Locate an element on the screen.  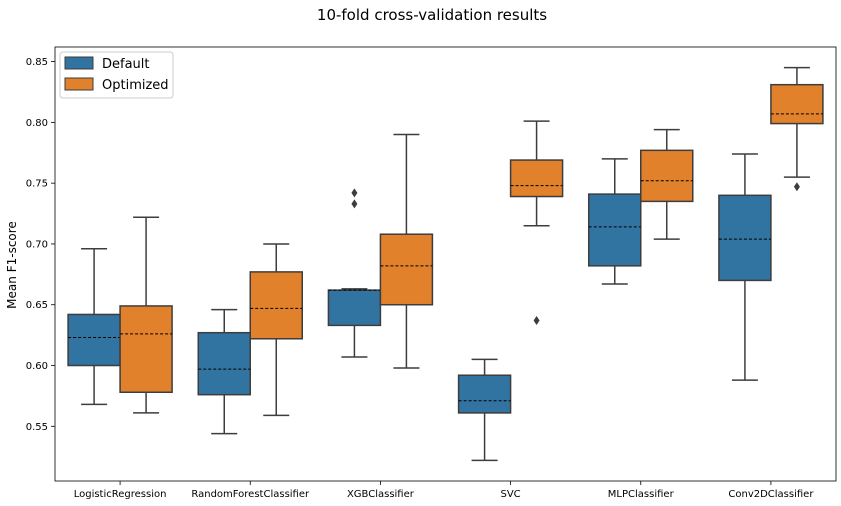
x-tick-label: Conv2DClassifier is located at coordinates (771, 494).